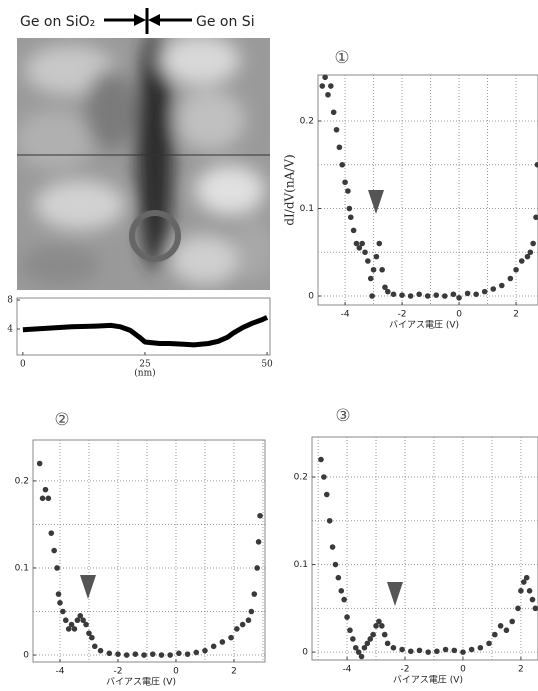 The width and height of the screenshot is (538, 691). Describe the element at coordinates (341, 58) in the screenshot. I see `panel-label: ①` at that location.